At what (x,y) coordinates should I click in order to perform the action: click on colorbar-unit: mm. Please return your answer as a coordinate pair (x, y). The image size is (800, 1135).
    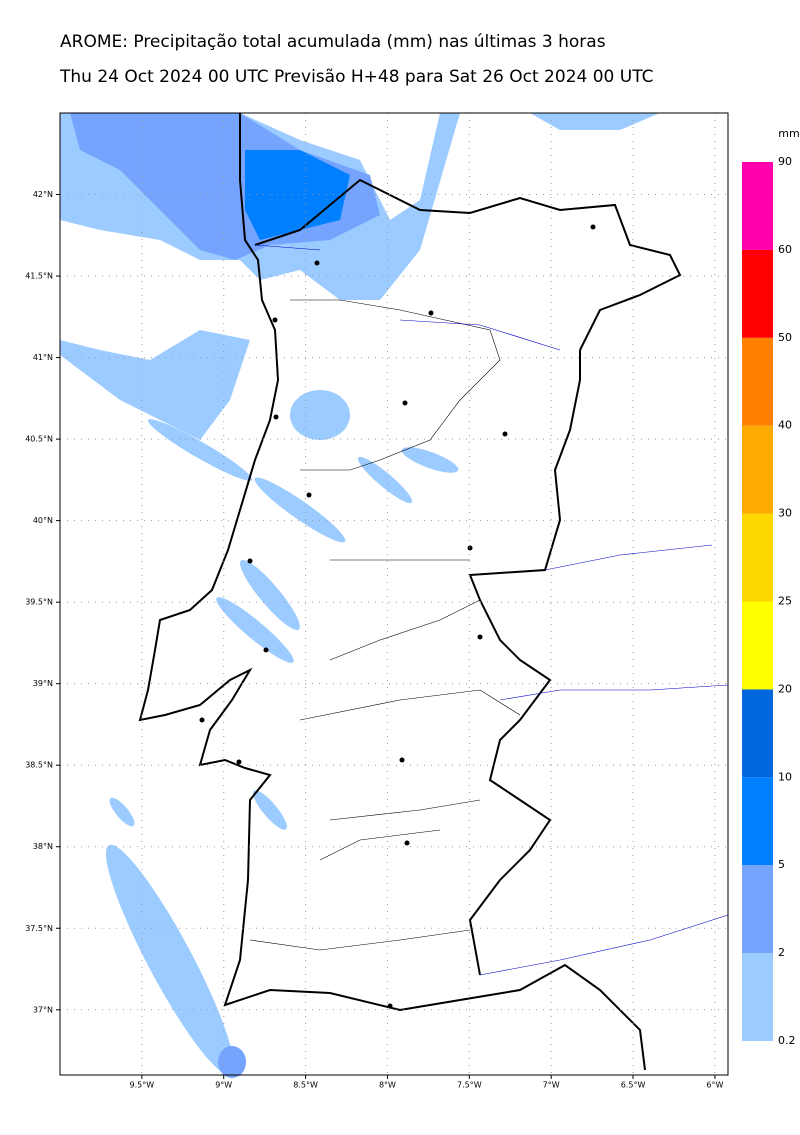
    Looking at the image, I should click on (788, 133).